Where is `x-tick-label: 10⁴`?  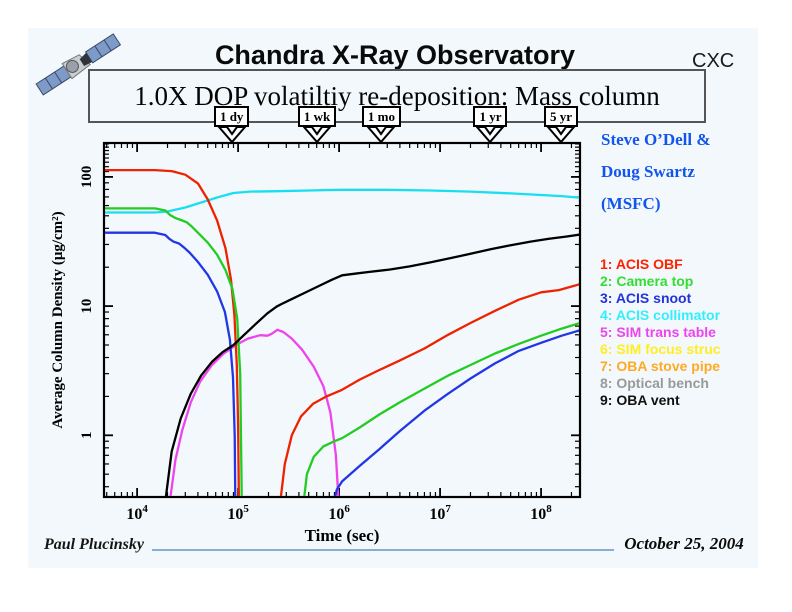 x-tick-label: 10⁴ is located at coordinates (137, 513).